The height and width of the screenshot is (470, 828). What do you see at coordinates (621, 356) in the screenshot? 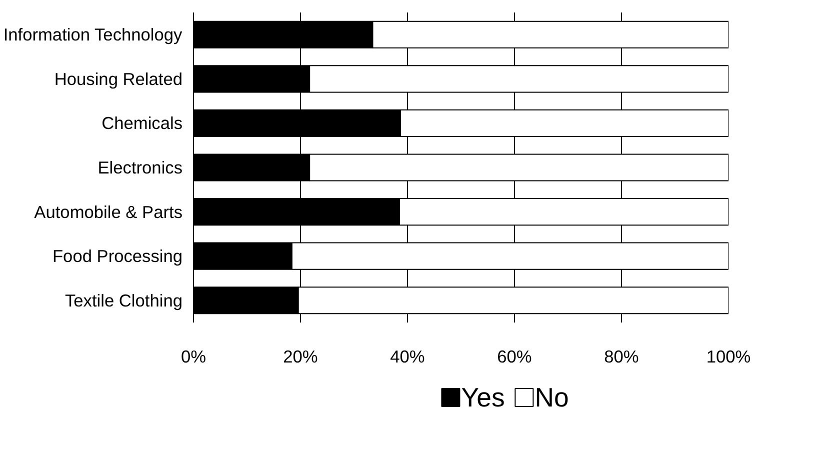
I see `x-tick-label: 80%` at bounding box center [621, 356].